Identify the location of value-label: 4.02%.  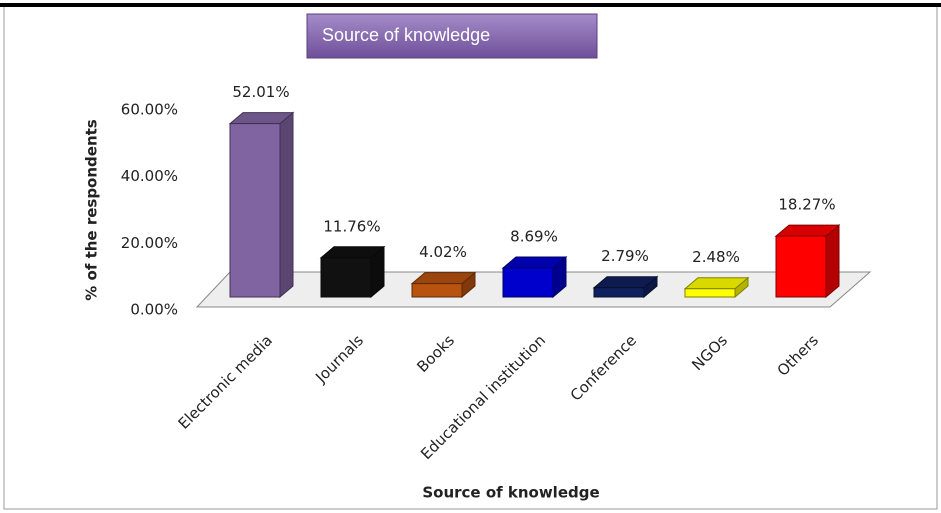
(443, 252).